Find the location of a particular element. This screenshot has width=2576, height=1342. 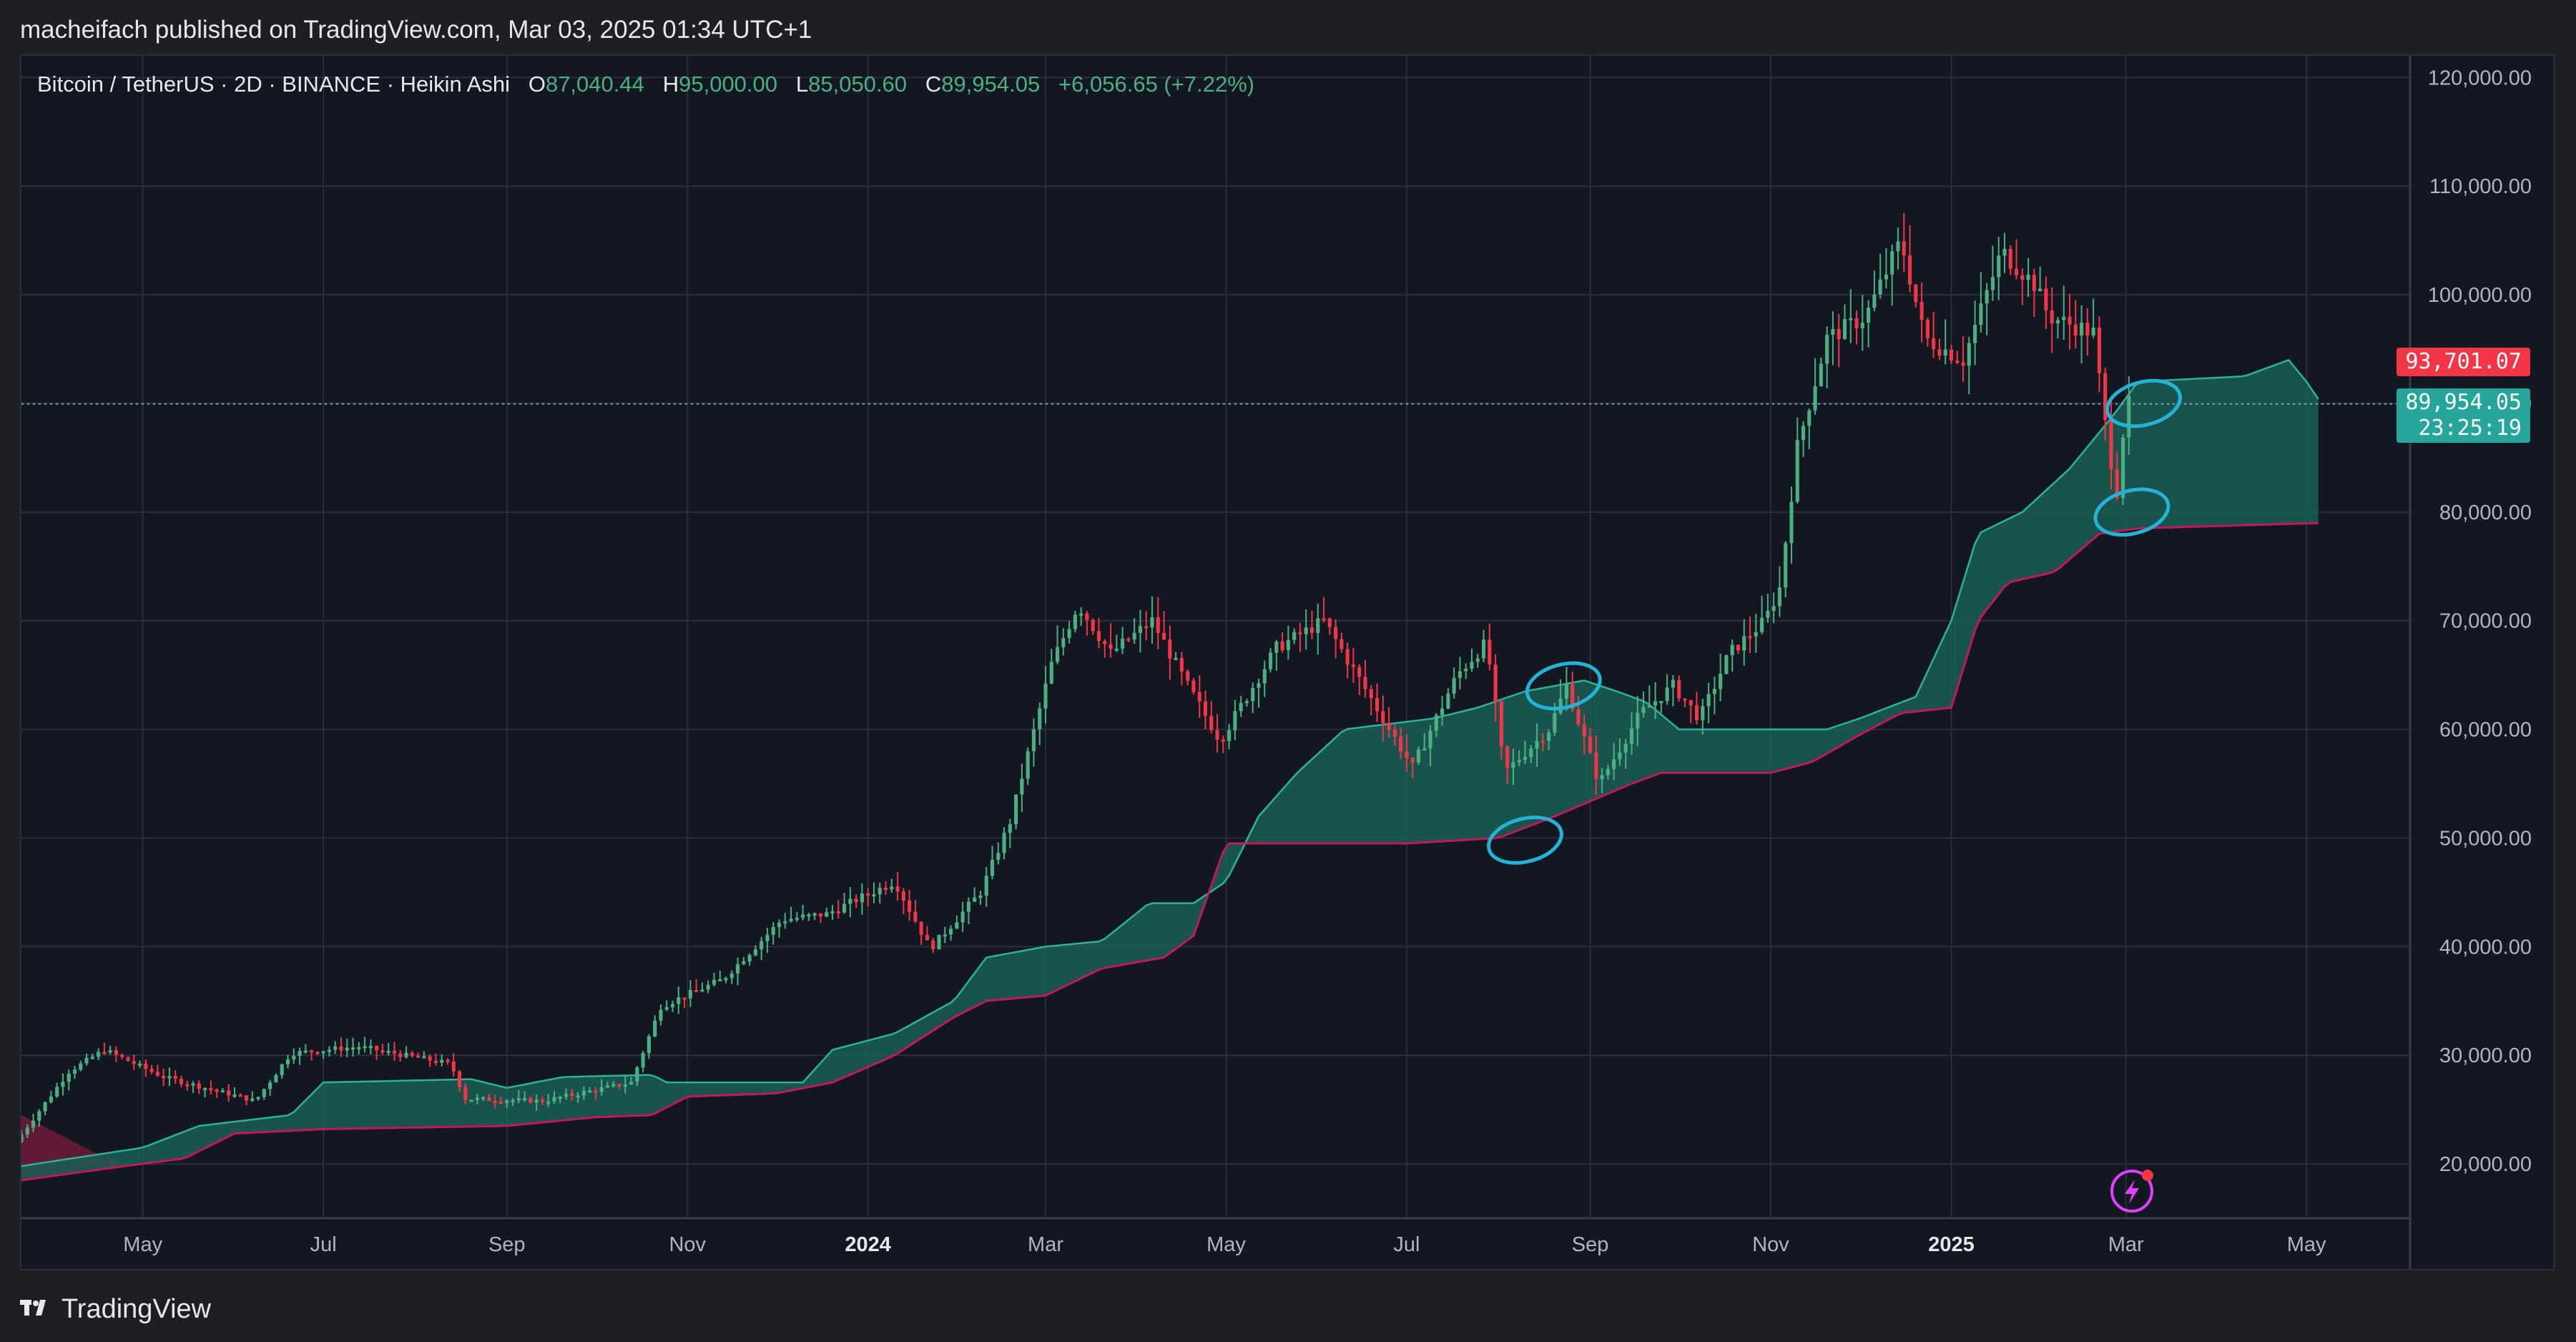

open-key: O is located at coordinates (537, 84).